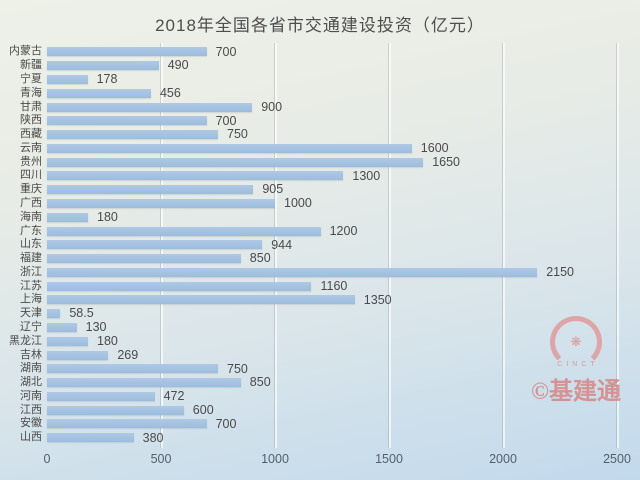  I want to click on row-label: 湖南, so click(31, 368).